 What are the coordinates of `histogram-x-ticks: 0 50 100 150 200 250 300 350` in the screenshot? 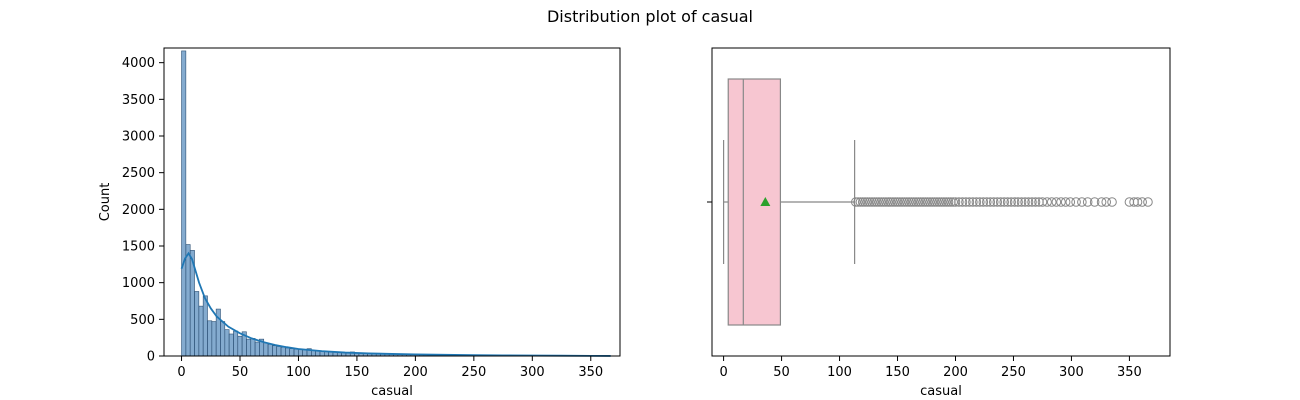 It's located at (390, 368).